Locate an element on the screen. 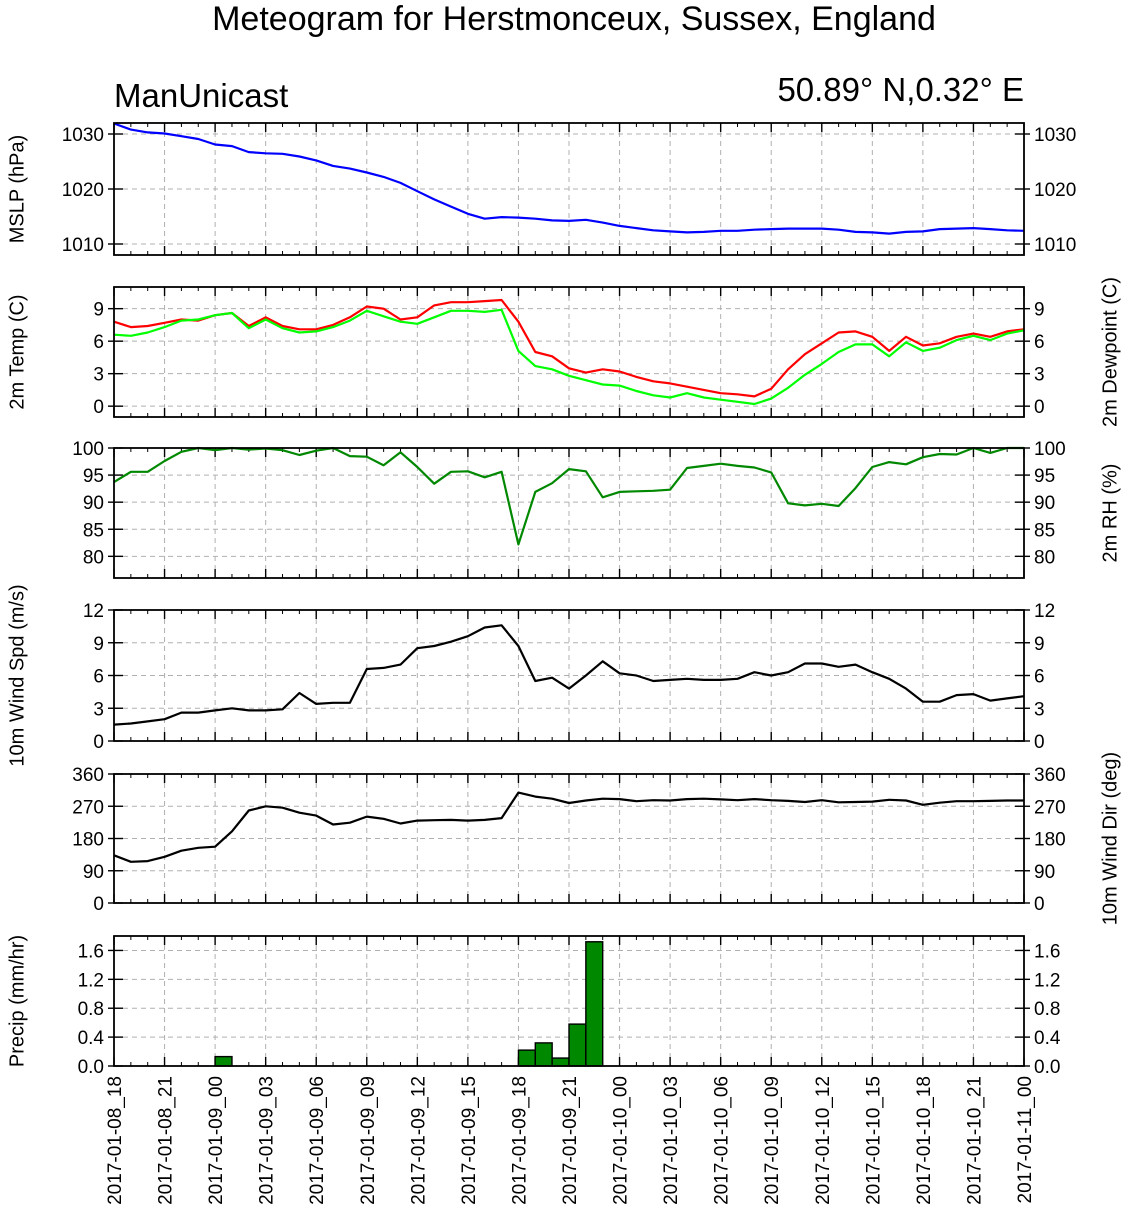 The image size is (1126, 1232). y-tick-label: 1020 is located at coordinates (83, 190).